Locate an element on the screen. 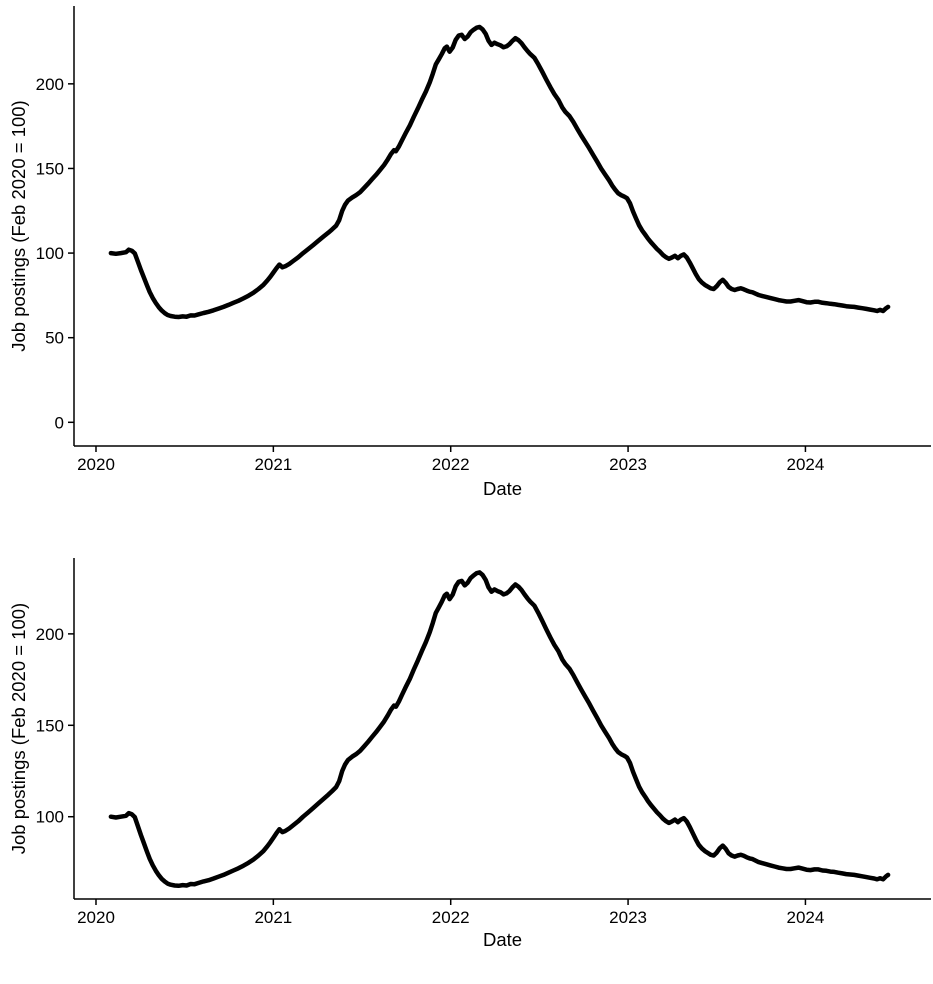 This screenshot has height=984, width=933. y-tick-label: 0 is located at coordinates (59, 422).